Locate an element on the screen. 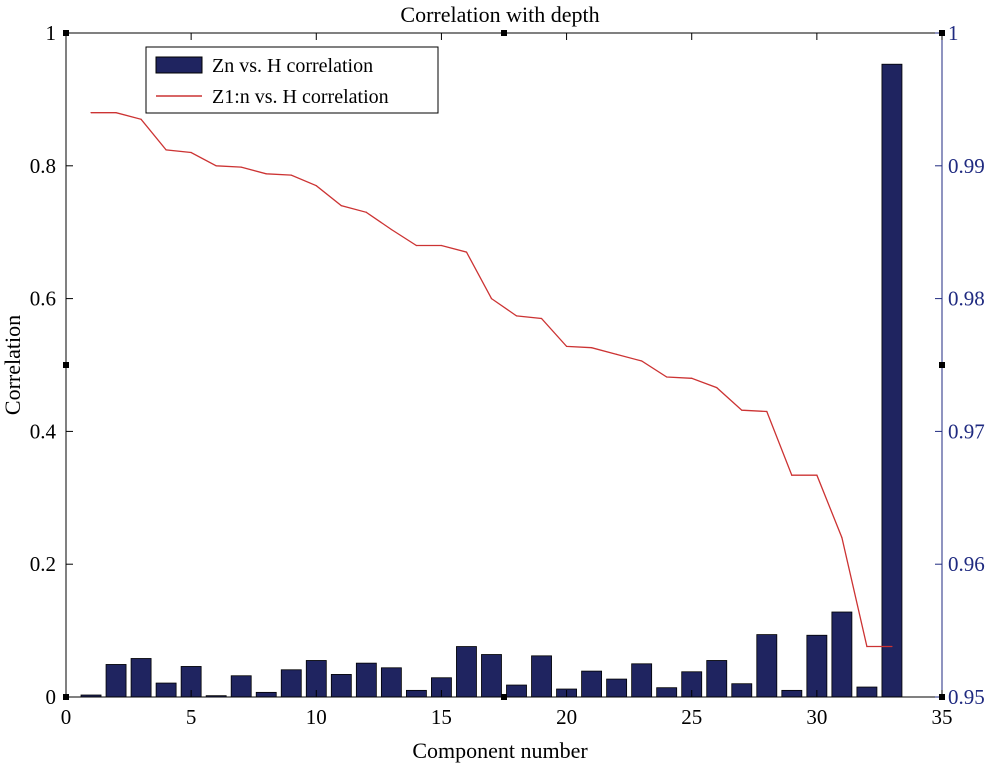 This screenshot has width=1000, height=767. chart-title: Correlation with depth is located at coordinates (499, 14).